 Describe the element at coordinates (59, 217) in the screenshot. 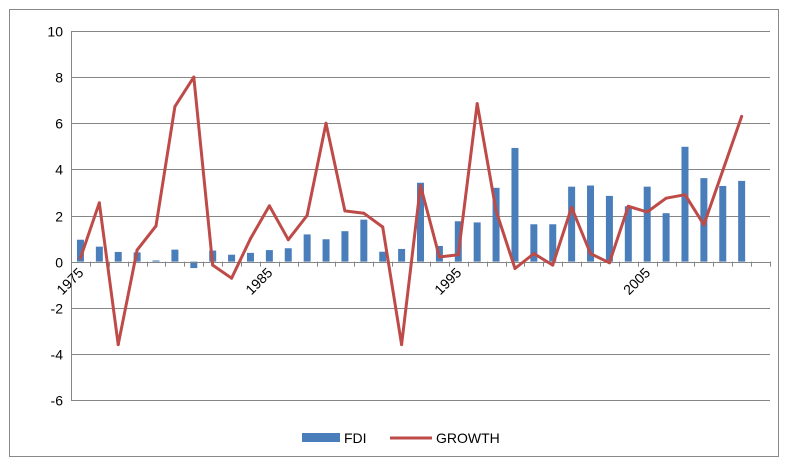

I see `y-tick-label: 2` at that location.